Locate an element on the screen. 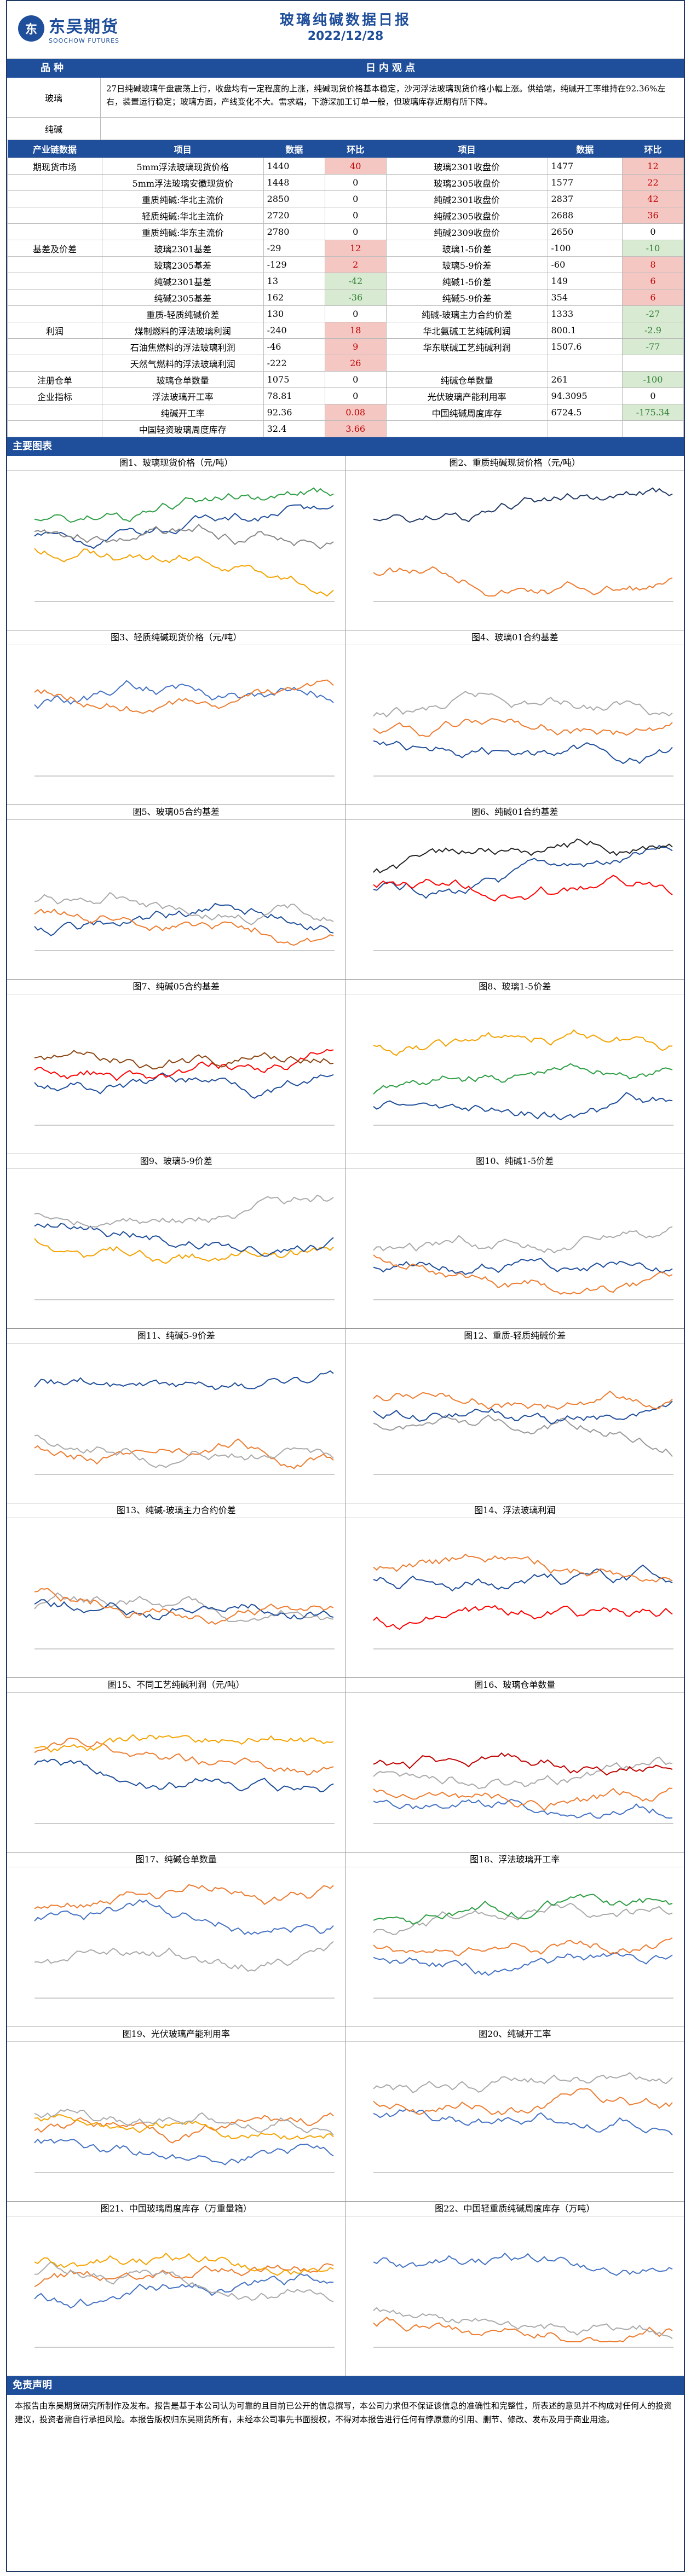  chart-title: 图13、纯碱-玻璃主力合约价差 is located at coordinates (176, 1510).